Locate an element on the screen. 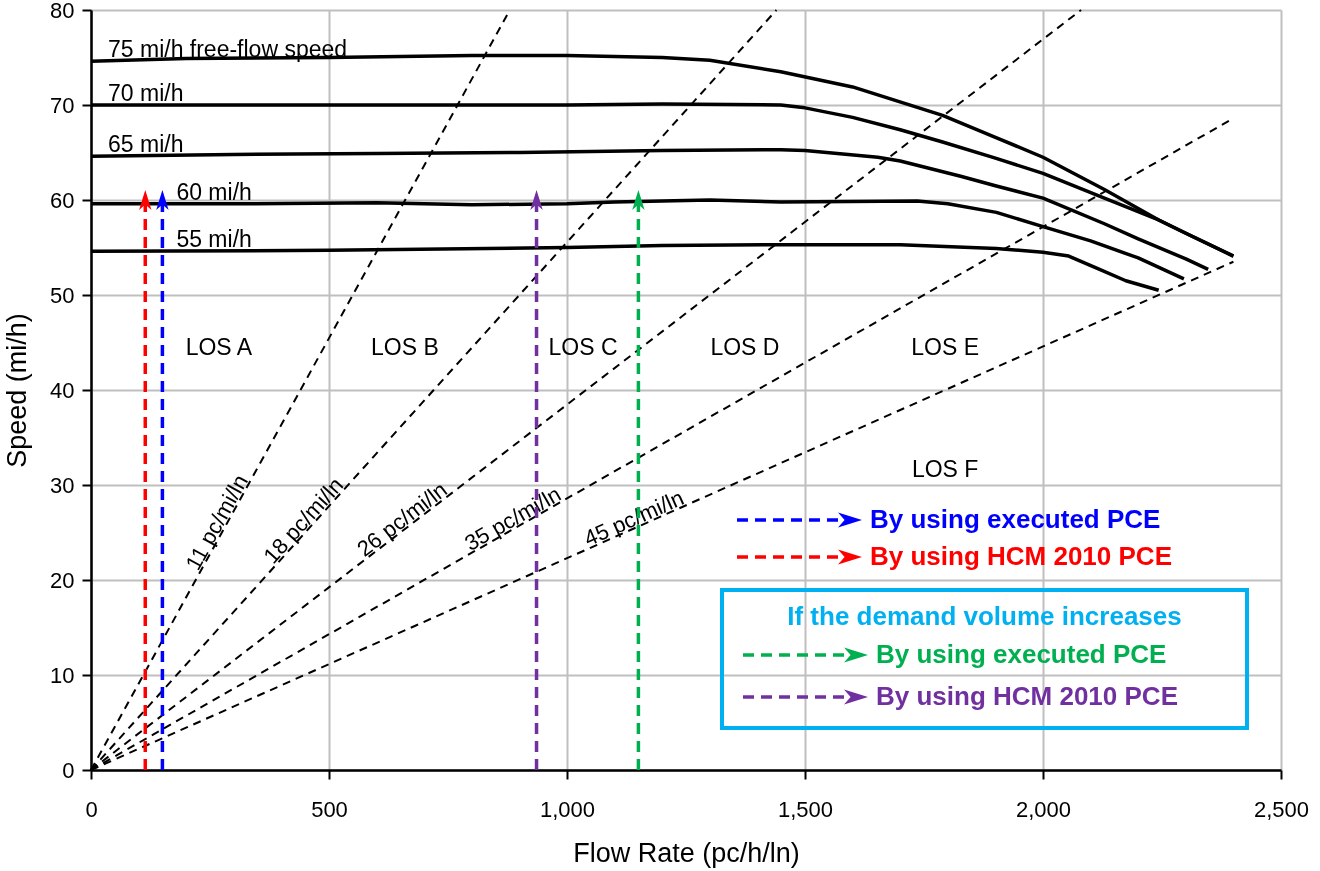 The height and width of the screenshot is (871, 1320). x-tick-label: 0 is located at coordinates (91, 809).